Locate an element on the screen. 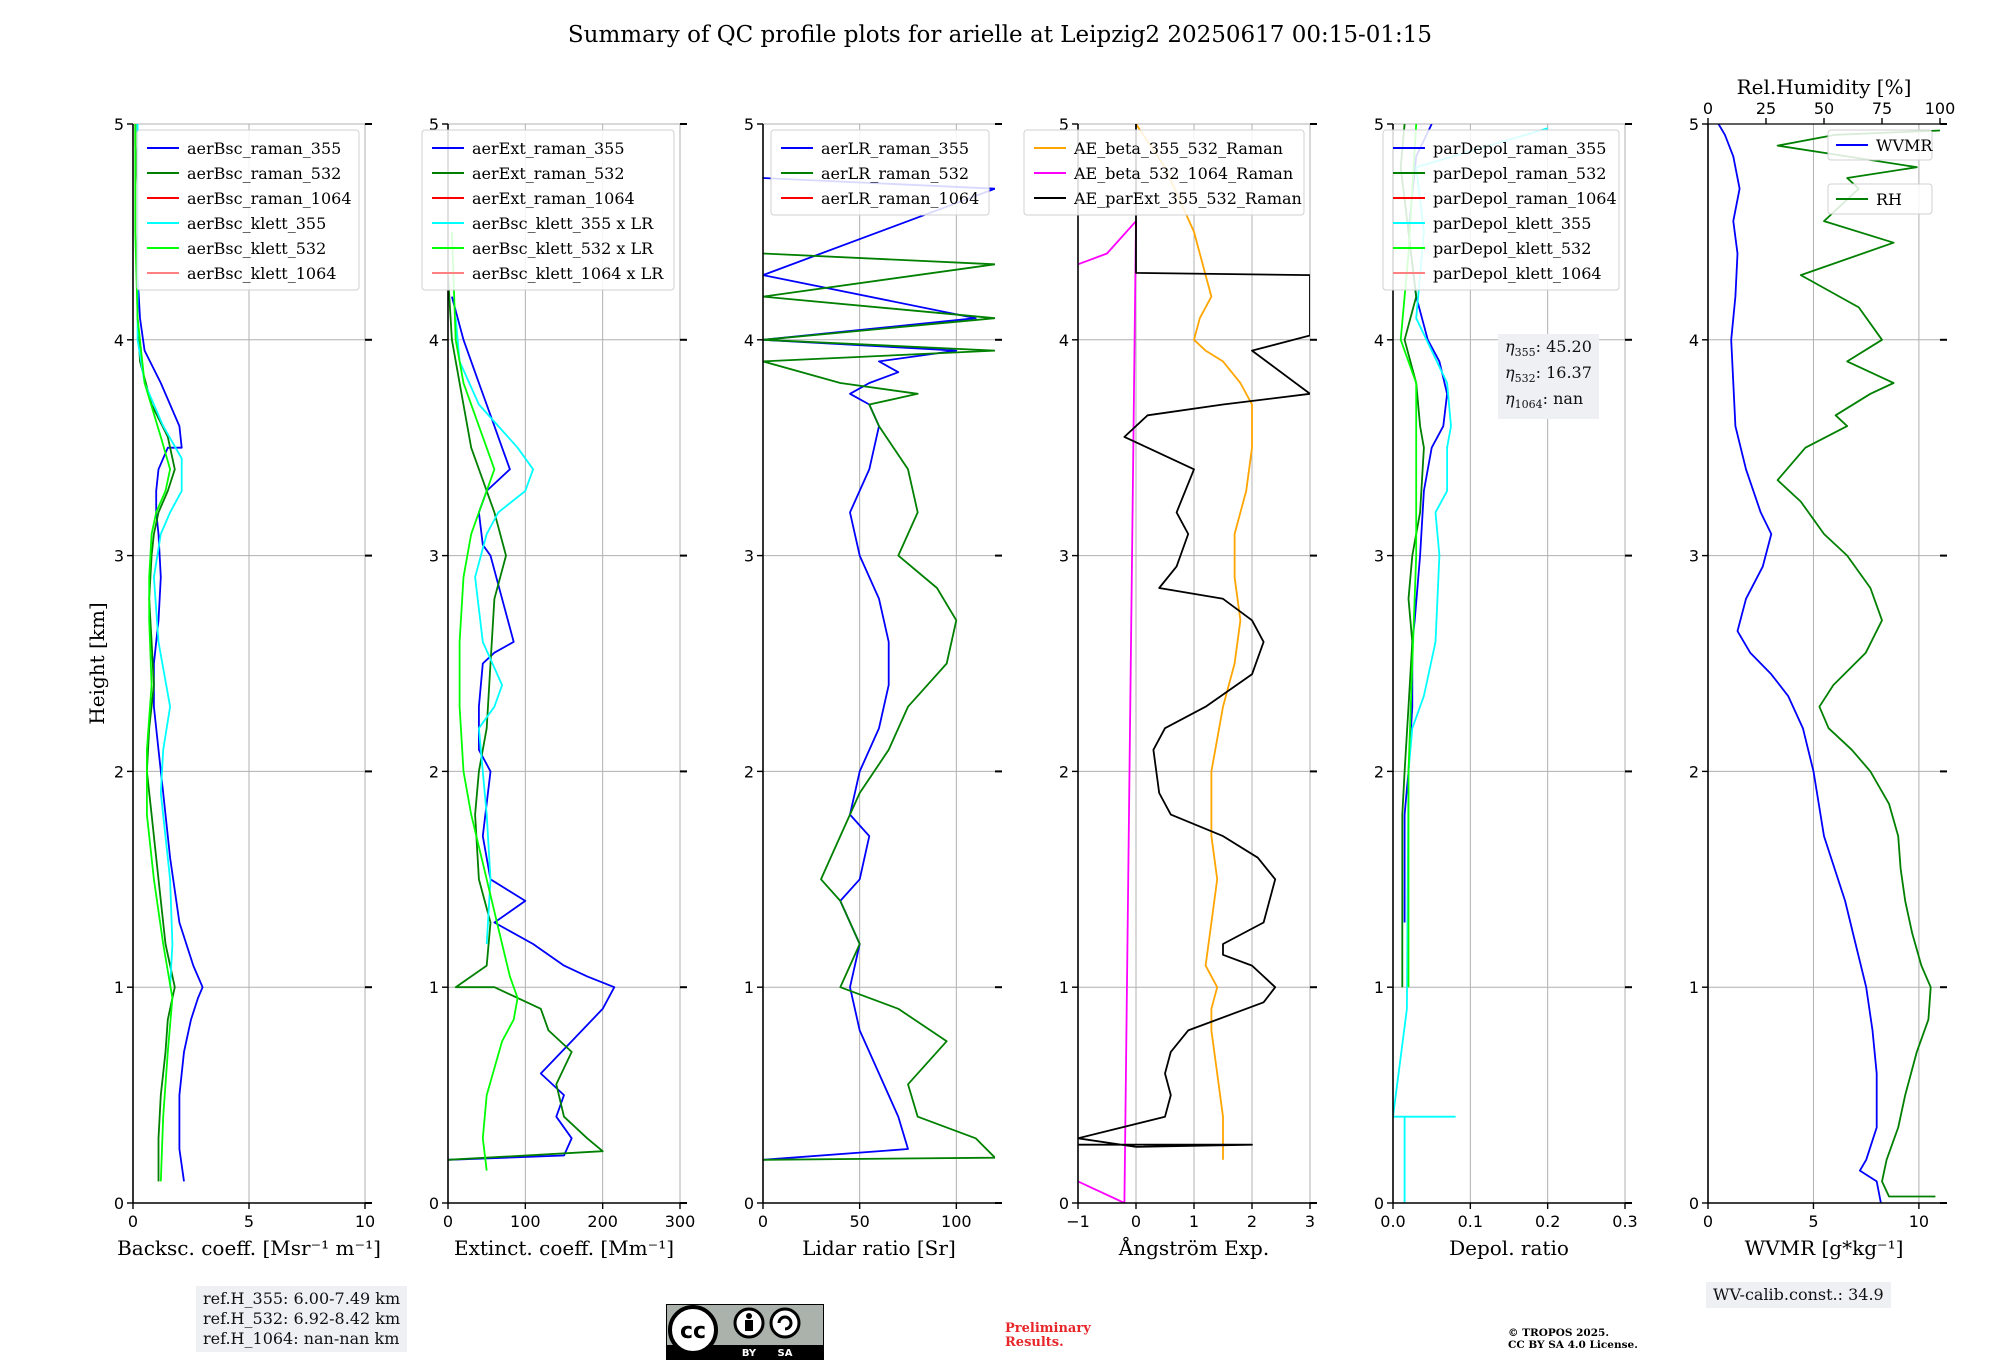 This screenshot has height=1360, width=2000. top-tick-label: 100 is located at coordinates (1940, 108).